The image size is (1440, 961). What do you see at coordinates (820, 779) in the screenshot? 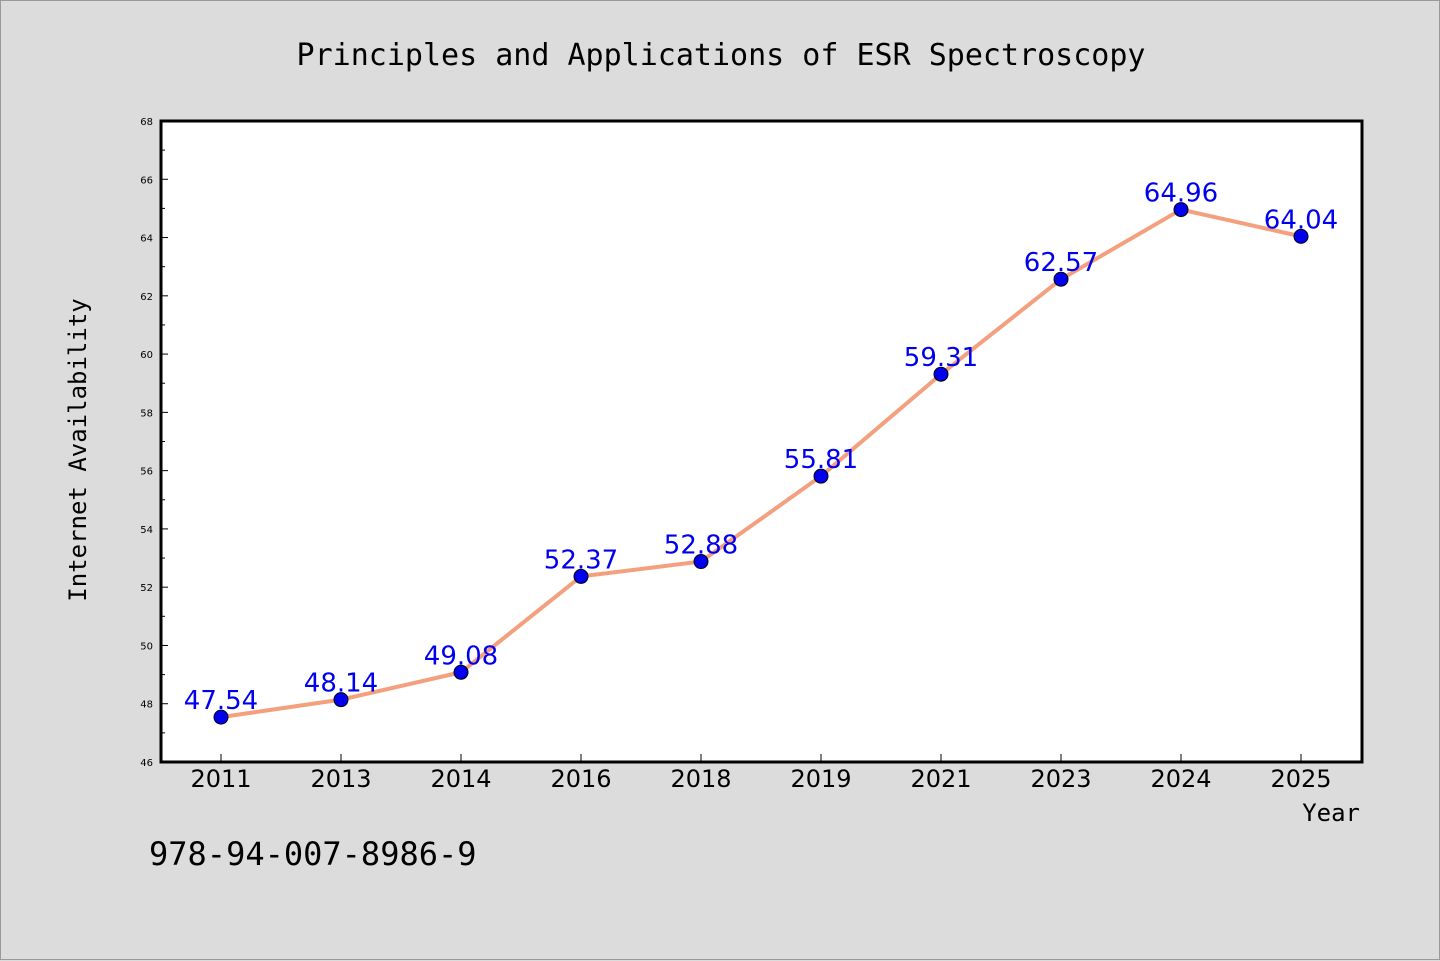
I see `x-tick-label: 2019` at bounding box center [820, 779].